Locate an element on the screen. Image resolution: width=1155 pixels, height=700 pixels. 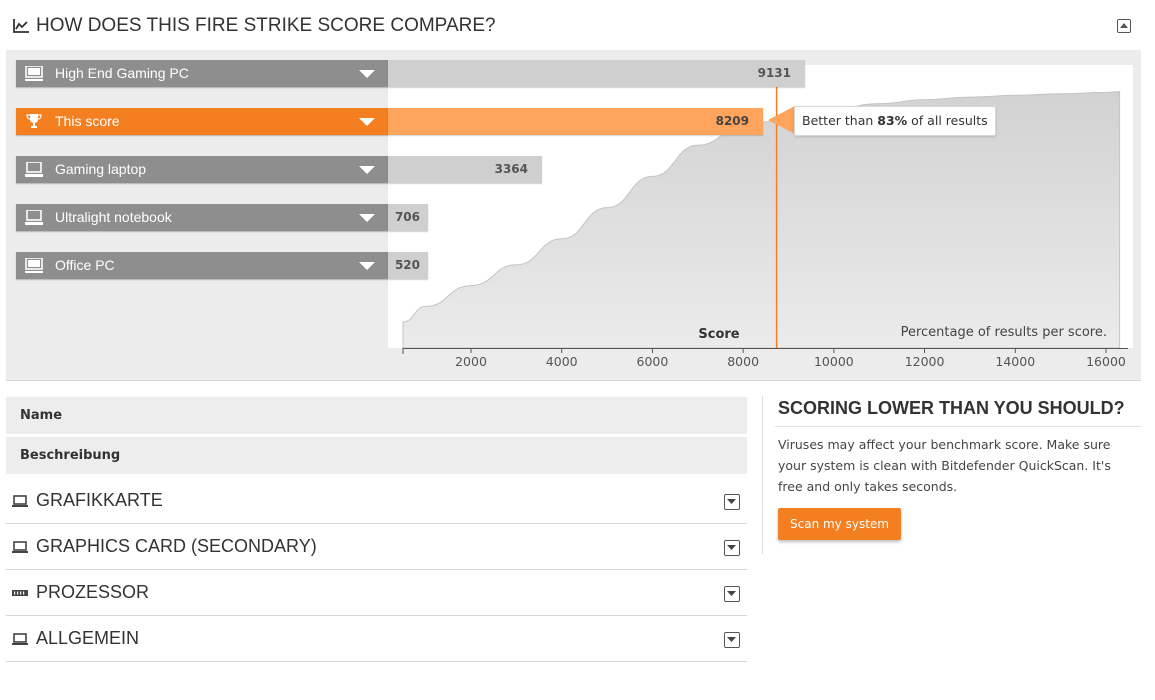
section-title: GRAFIKKARTE is located at coordinates (99, 500).